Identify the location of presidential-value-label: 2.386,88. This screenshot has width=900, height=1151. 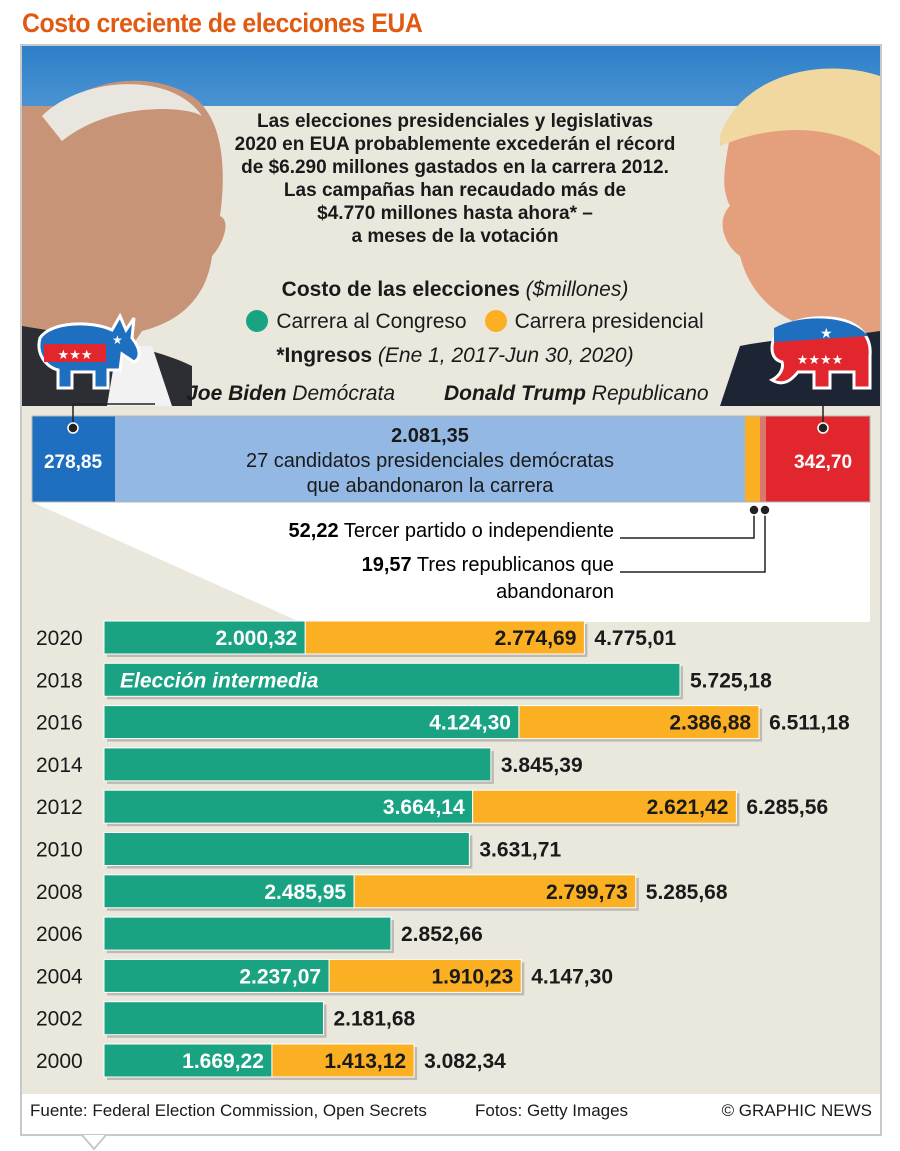
(710, 723).